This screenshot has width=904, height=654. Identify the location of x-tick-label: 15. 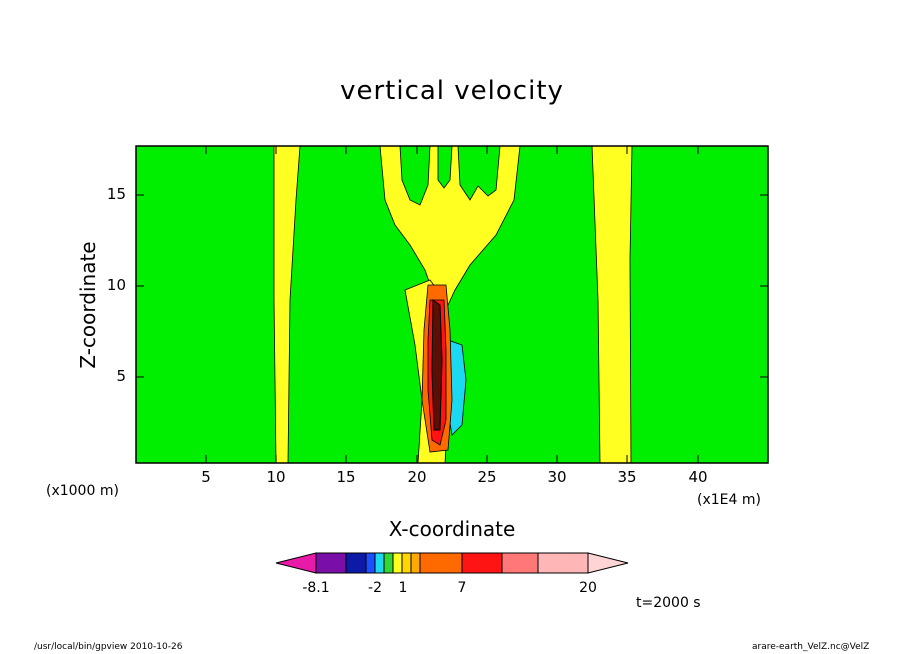
(346, 477).